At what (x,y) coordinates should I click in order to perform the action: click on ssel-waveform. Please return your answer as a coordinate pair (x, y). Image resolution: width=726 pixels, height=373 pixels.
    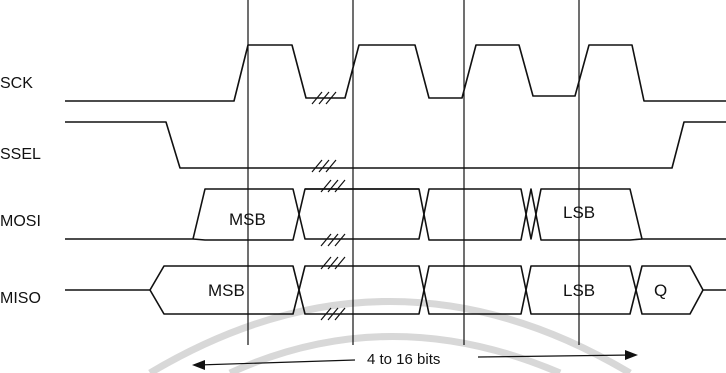
    Looking at the image, I should click on (395, 145).